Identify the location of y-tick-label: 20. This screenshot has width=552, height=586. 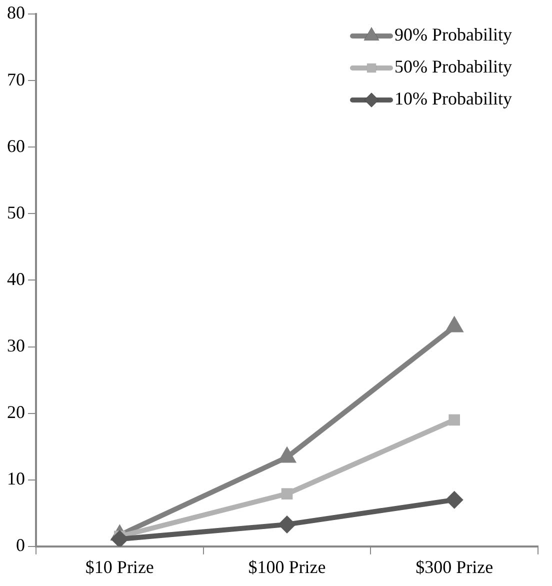
(16, 412).